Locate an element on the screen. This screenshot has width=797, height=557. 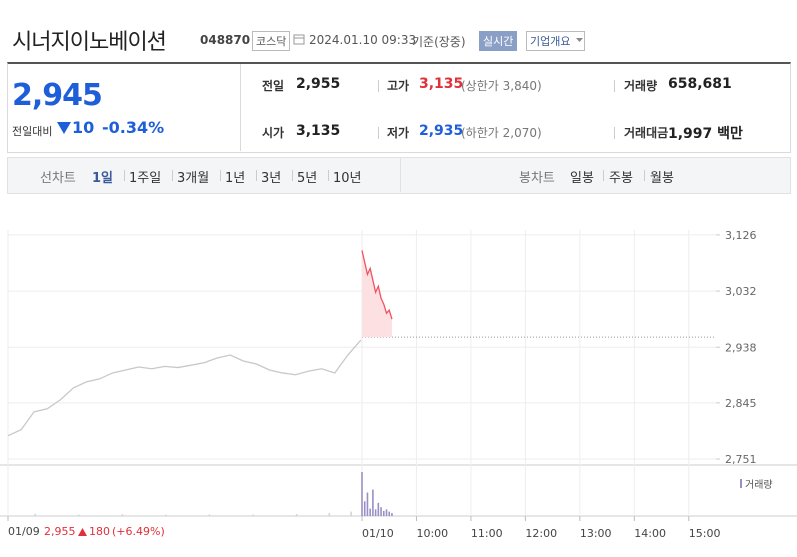
dropdown-icon is located at coordinates (579, 40).